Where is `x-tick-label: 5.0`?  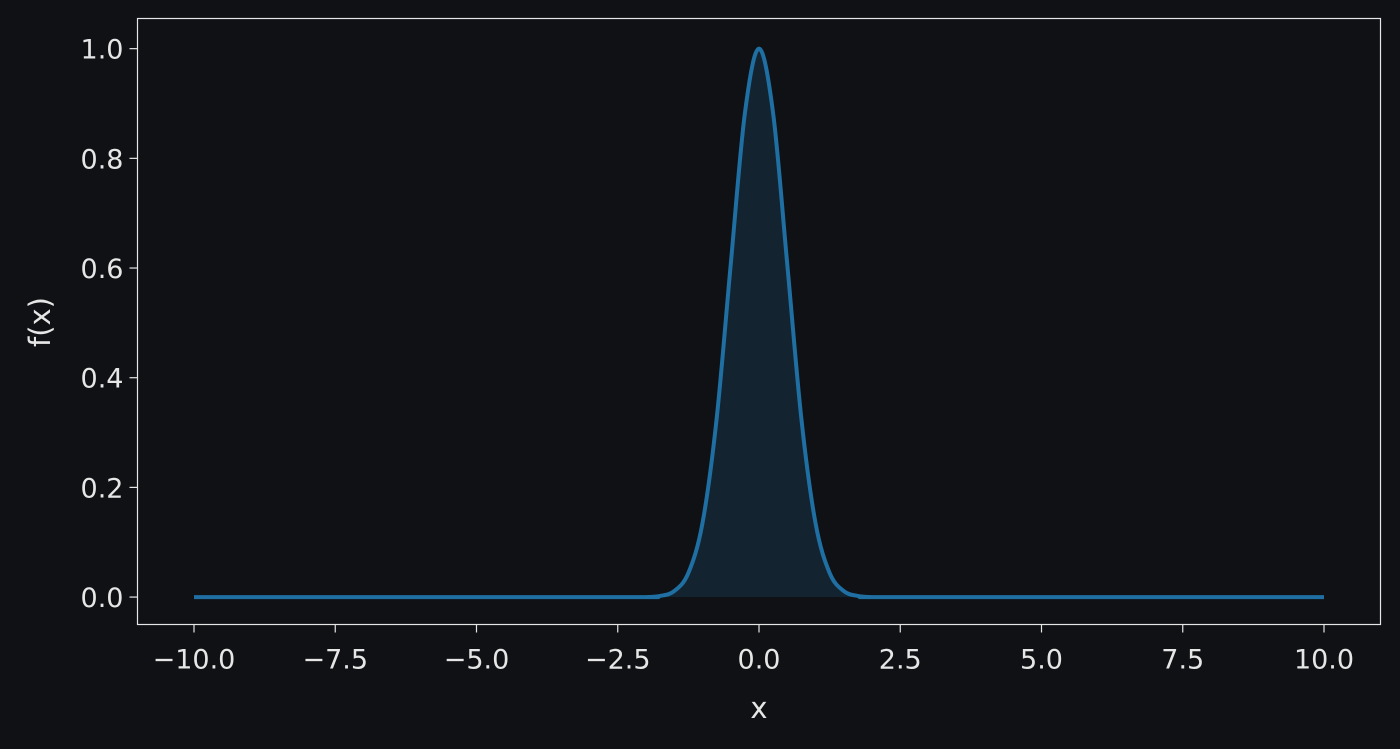
x-tick-label: 5.0 is located at coordinates (1041, 660).